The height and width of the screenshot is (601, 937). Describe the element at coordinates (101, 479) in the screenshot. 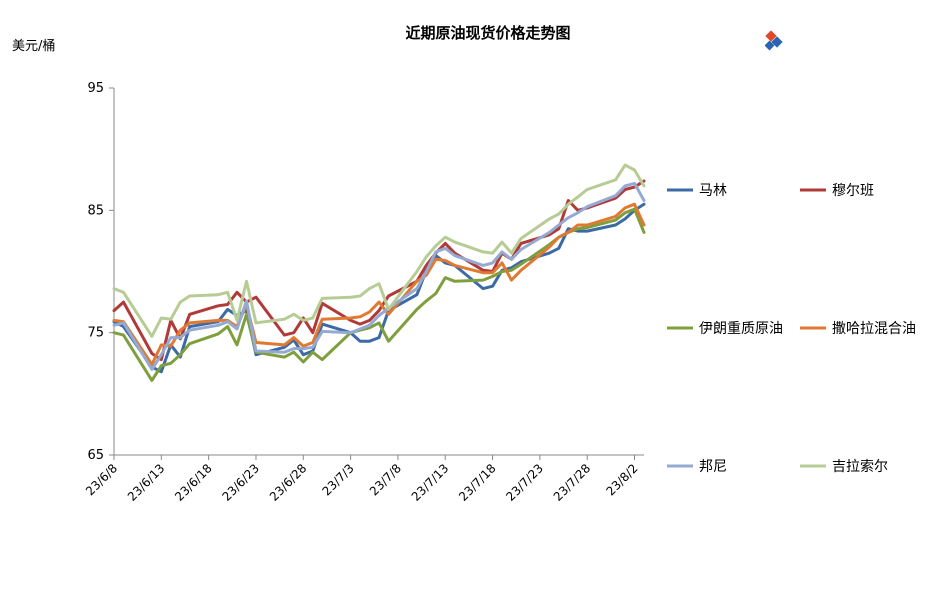

I see `x-tick-label: 23/6/8` at that location.